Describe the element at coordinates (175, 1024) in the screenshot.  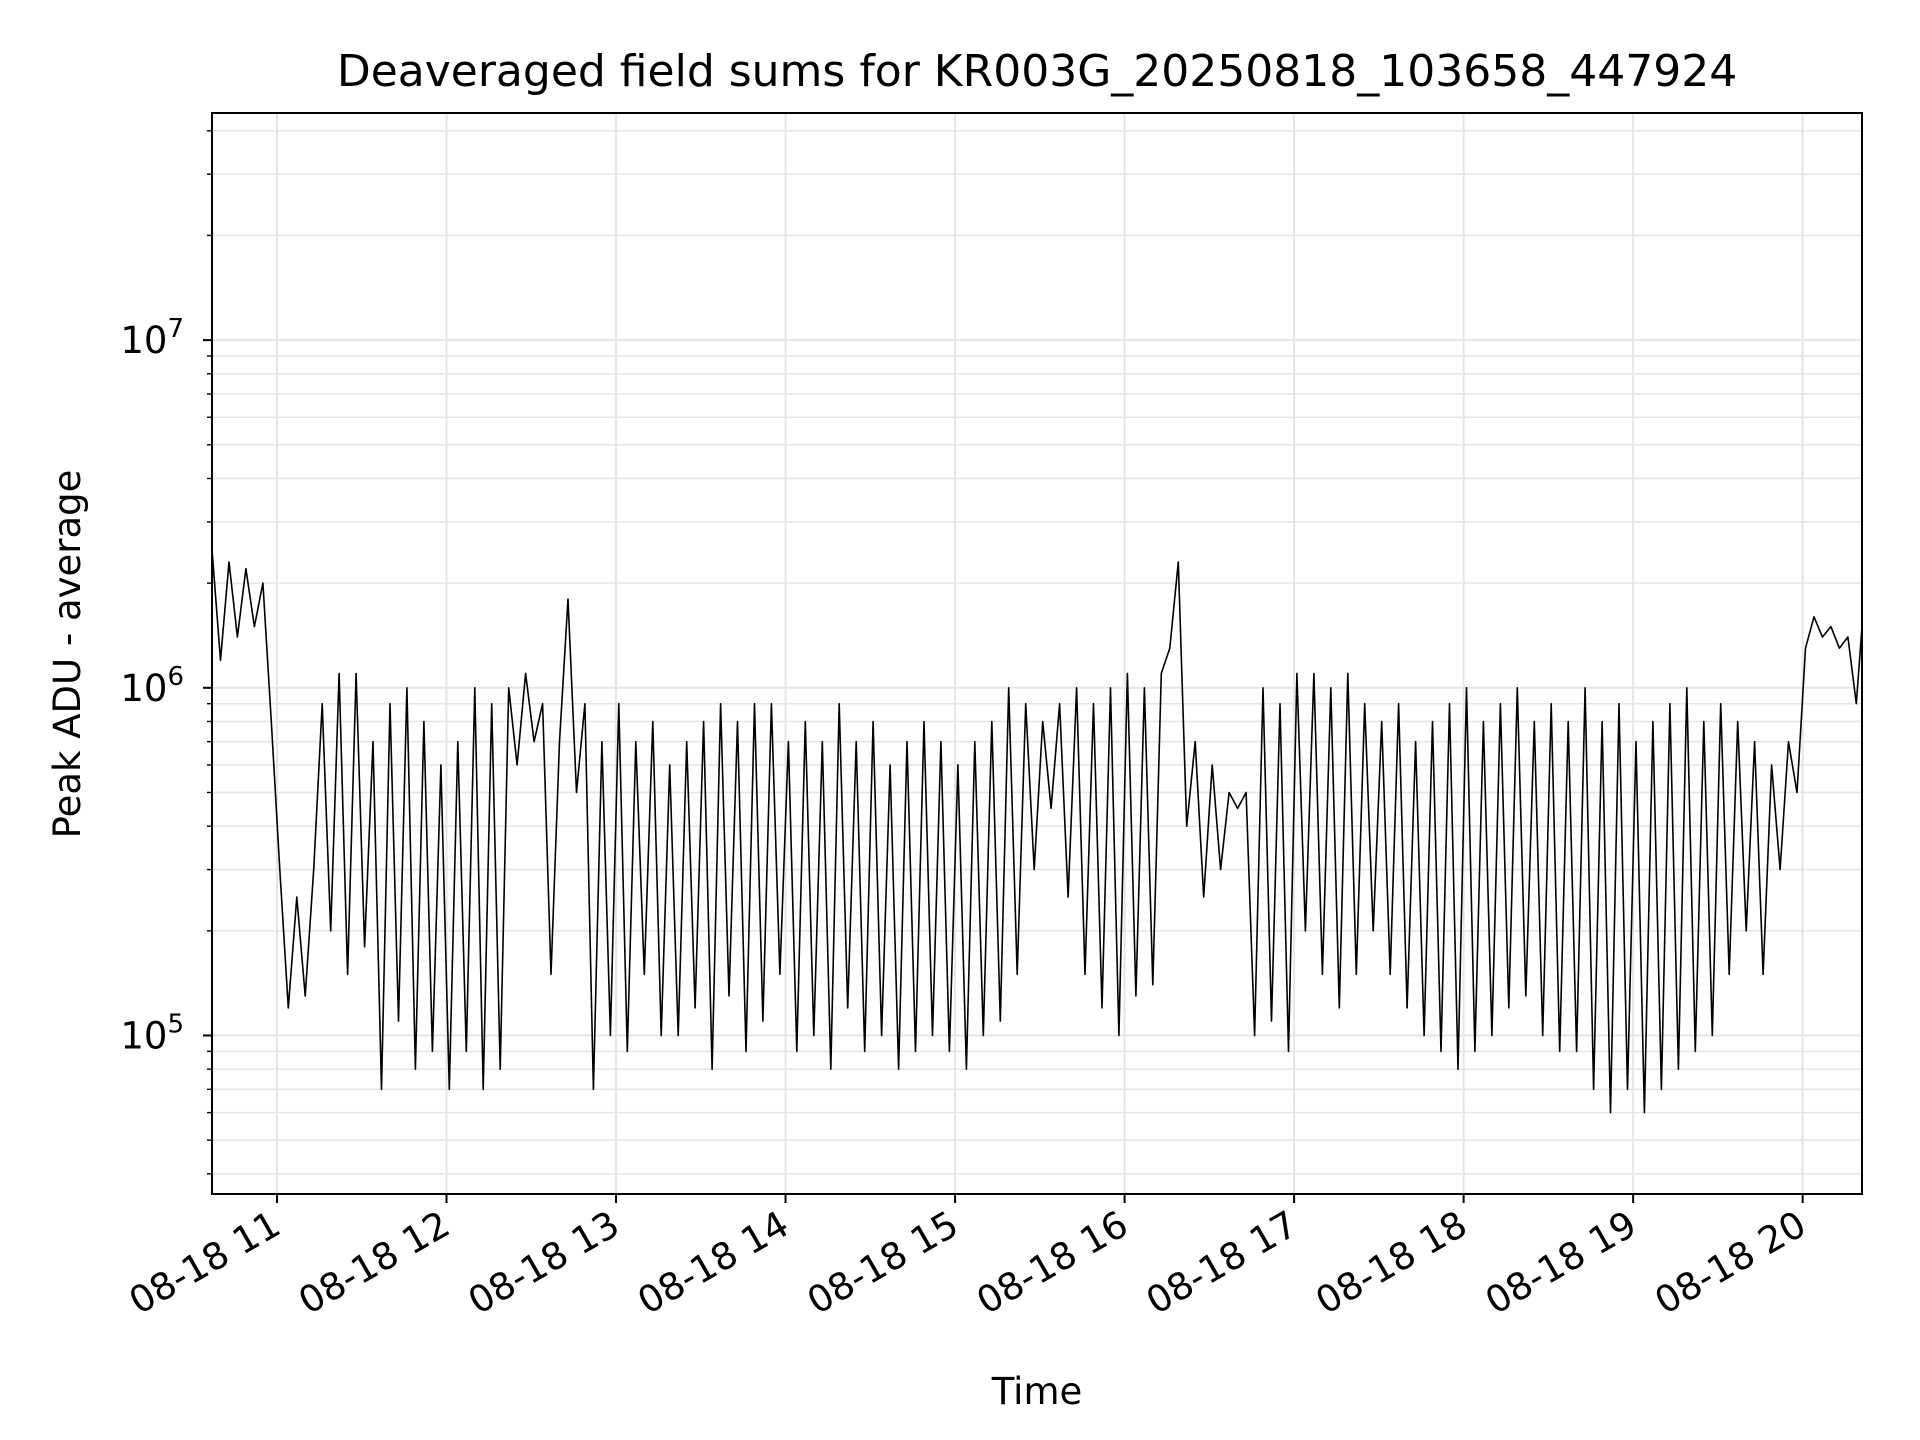
I see `y-tick-exponent: 5` at that location.